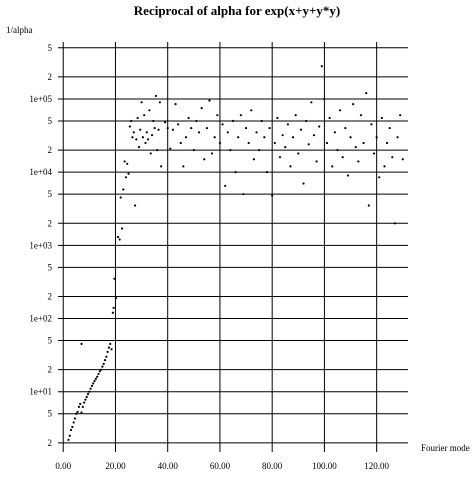  I want to click on y-tick-label: 1e+01, so click(40, 392).